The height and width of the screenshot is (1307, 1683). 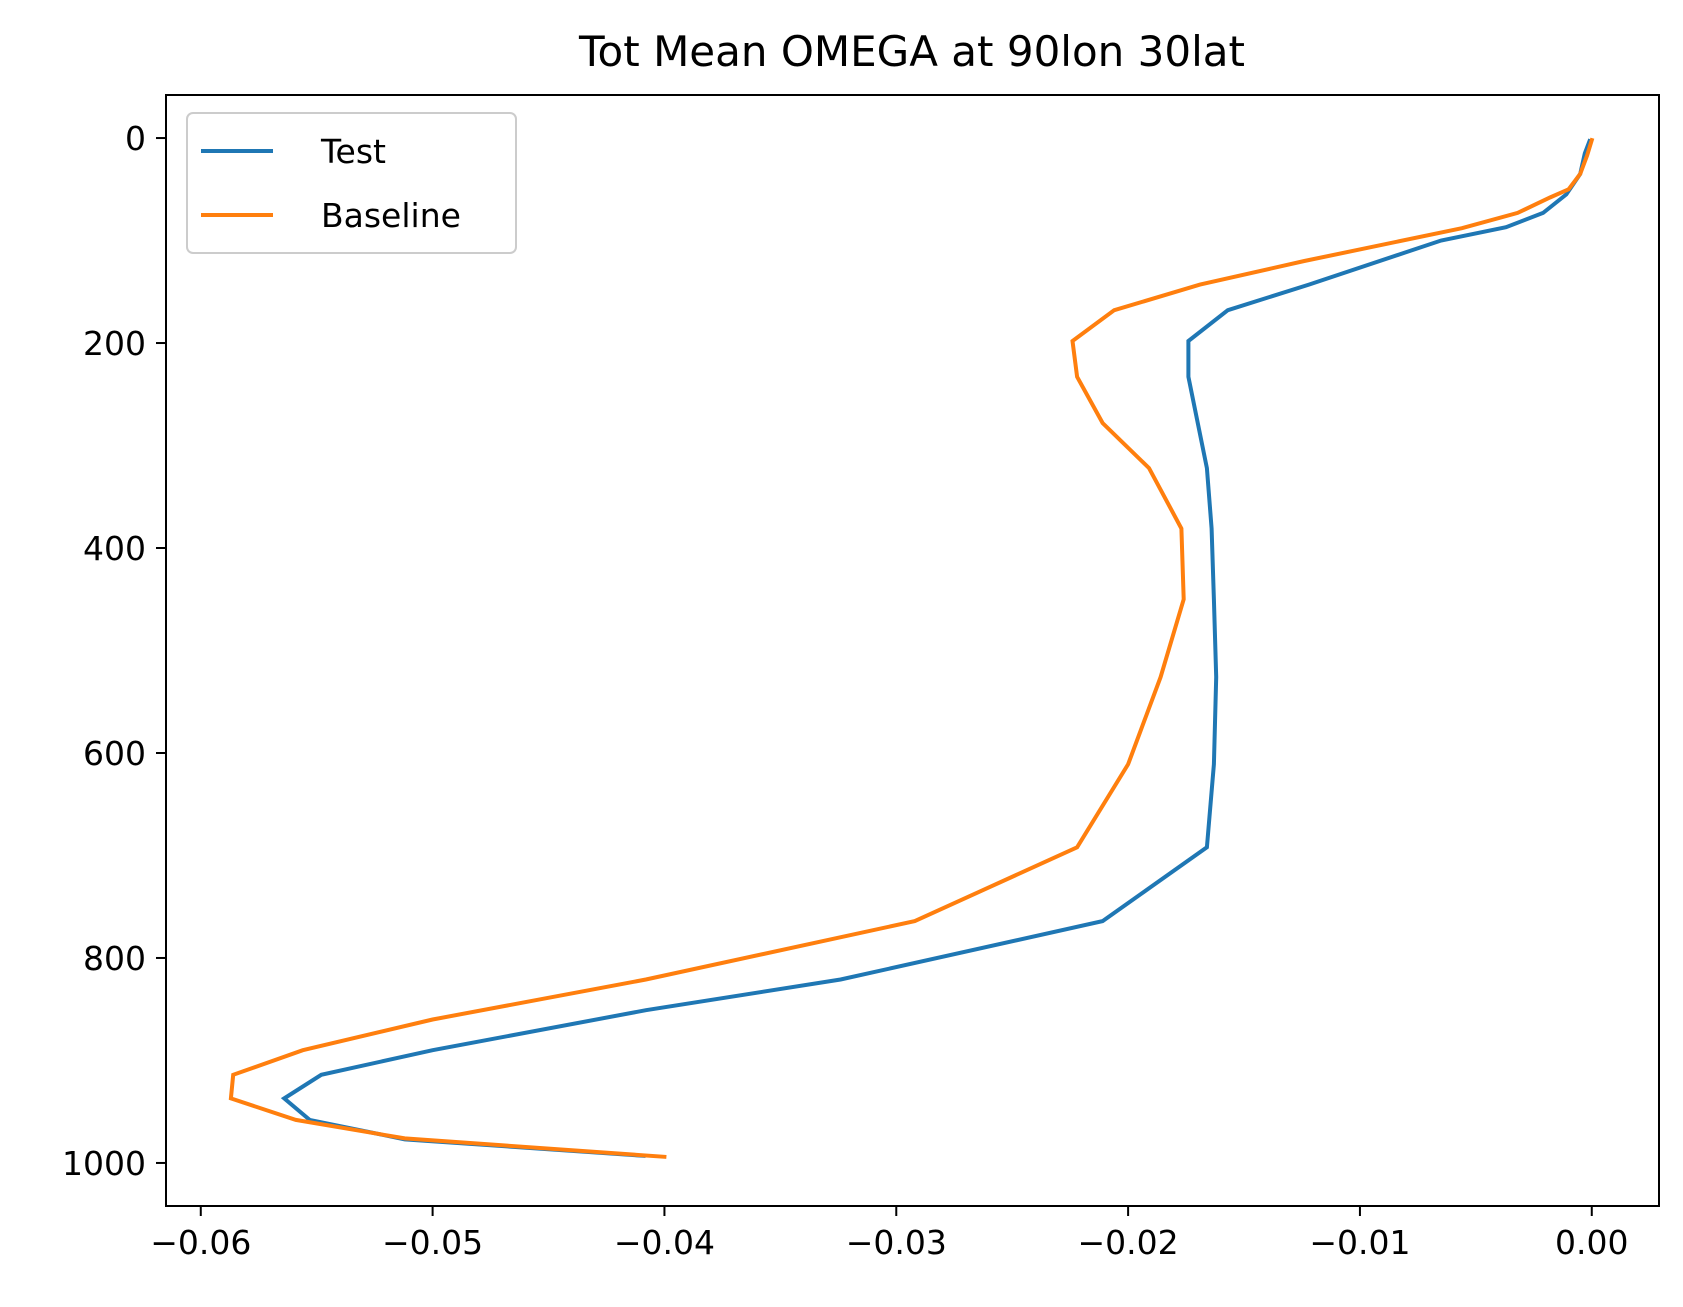 I want to click on y-tick-label: 600, so click(x=114, y=753).